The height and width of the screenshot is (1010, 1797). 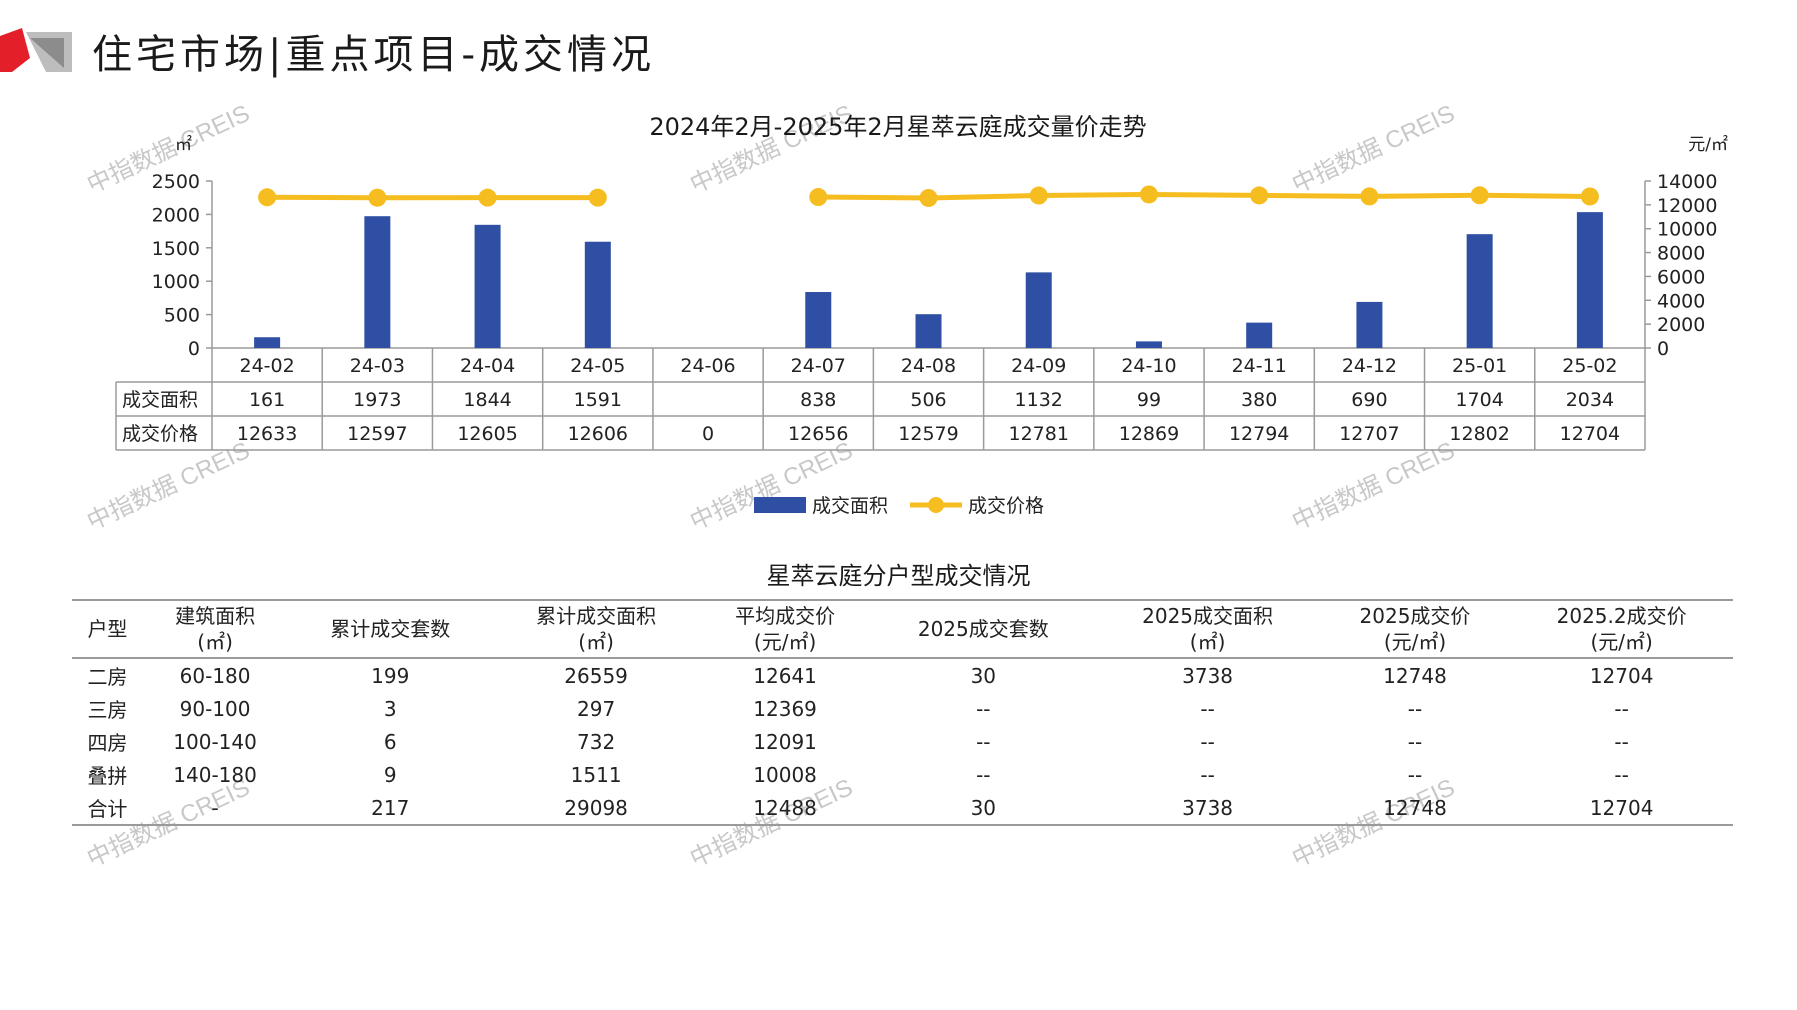 I want to click on table-header-cell: 2025成交价 (元/㎡), so click(x=1415, y=629).